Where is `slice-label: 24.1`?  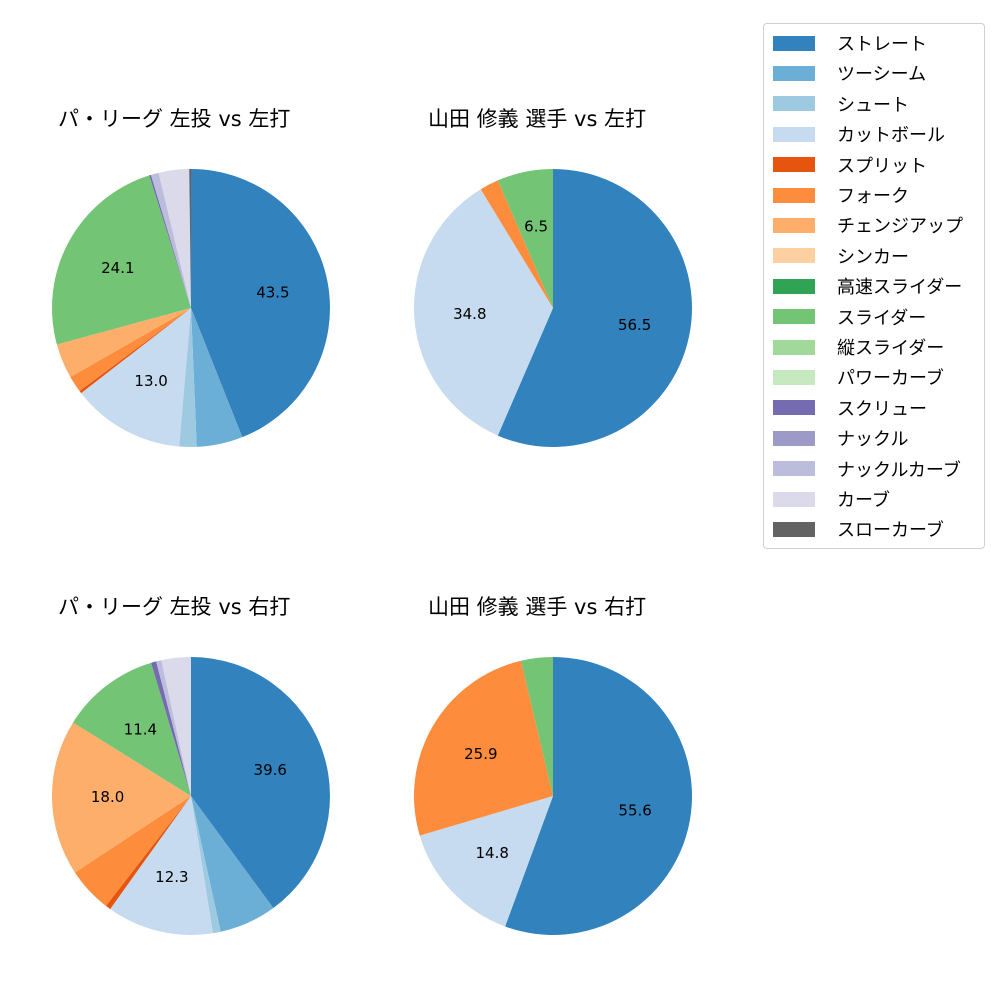
slice-label: 24.1 is located at coordinates (117, 268).